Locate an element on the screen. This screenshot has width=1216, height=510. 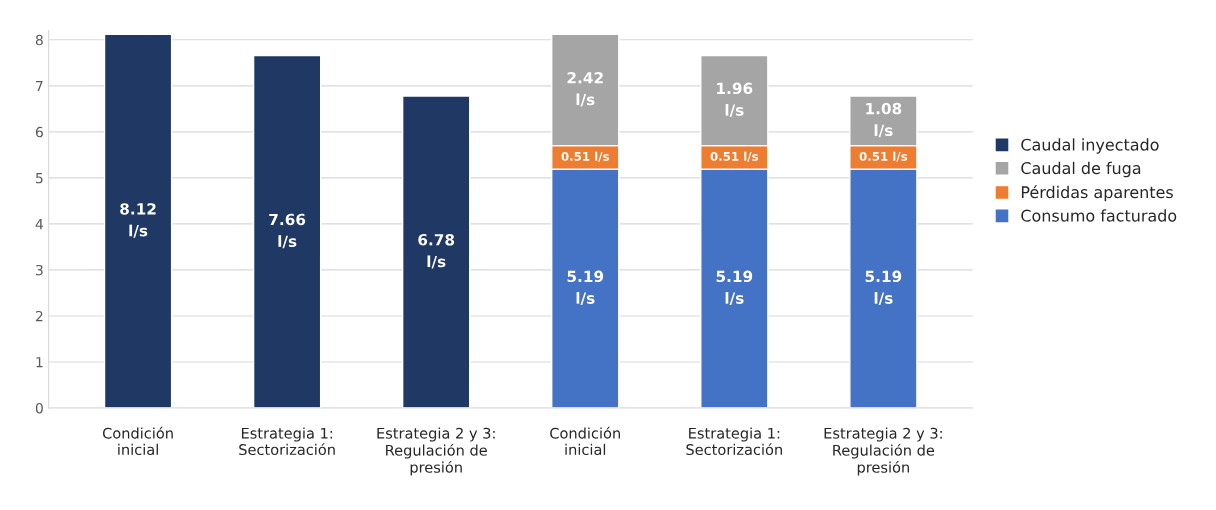
data-label: 6.78 l/s is located at coordinates (436, 251).